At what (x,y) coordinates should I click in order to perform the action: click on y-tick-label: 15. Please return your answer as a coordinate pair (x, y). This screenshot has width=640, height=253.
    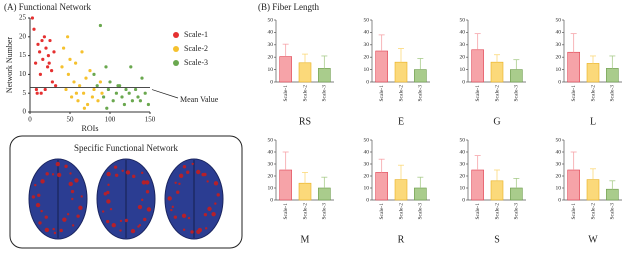
    Looking at the image, I should click on (23, 55).